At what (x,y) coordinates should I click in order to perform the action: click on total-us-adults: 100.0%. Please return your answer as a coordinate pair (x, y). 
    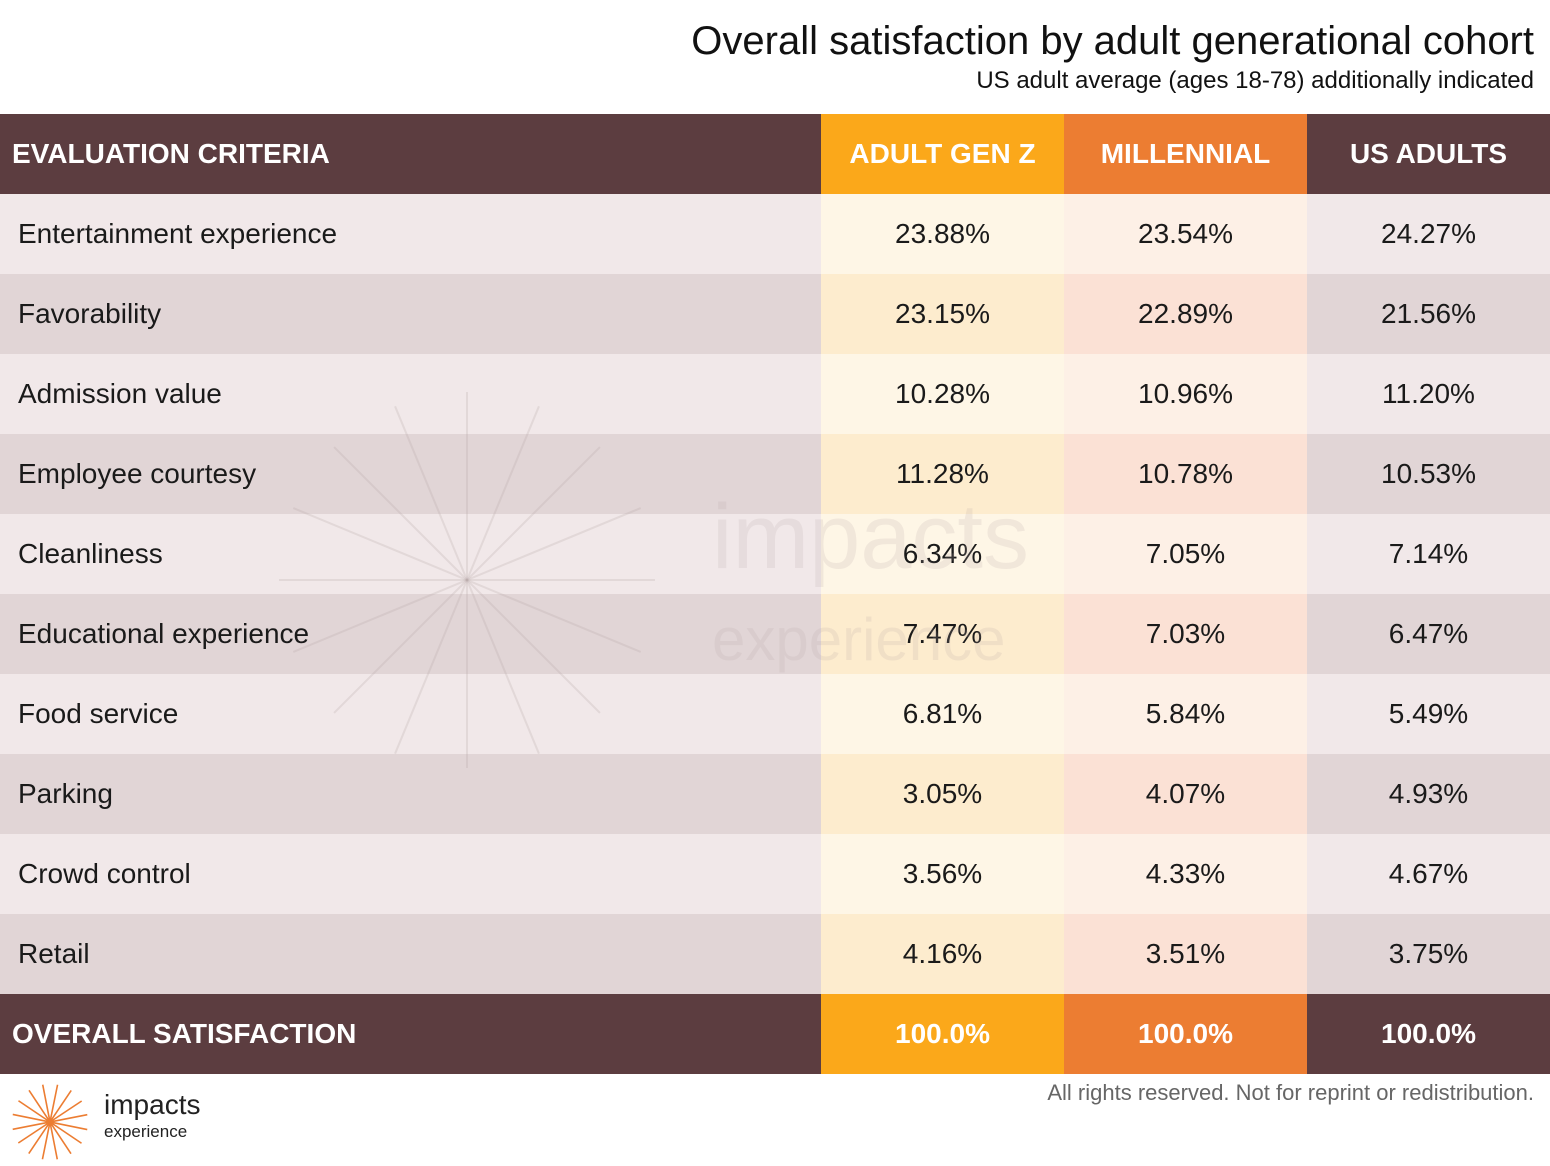
    Looking at the image, I should click on (1428, 1034).